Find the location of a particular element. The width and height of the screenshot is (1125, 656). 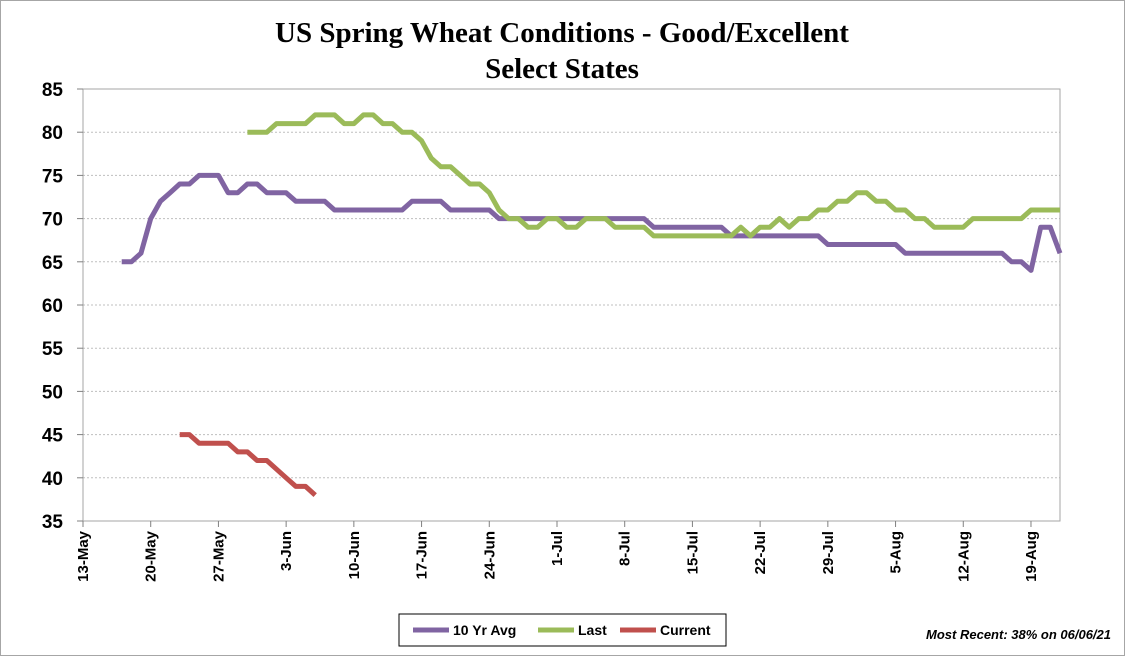

chart-title-line-2: Select States is located at coordinates (562, 69).